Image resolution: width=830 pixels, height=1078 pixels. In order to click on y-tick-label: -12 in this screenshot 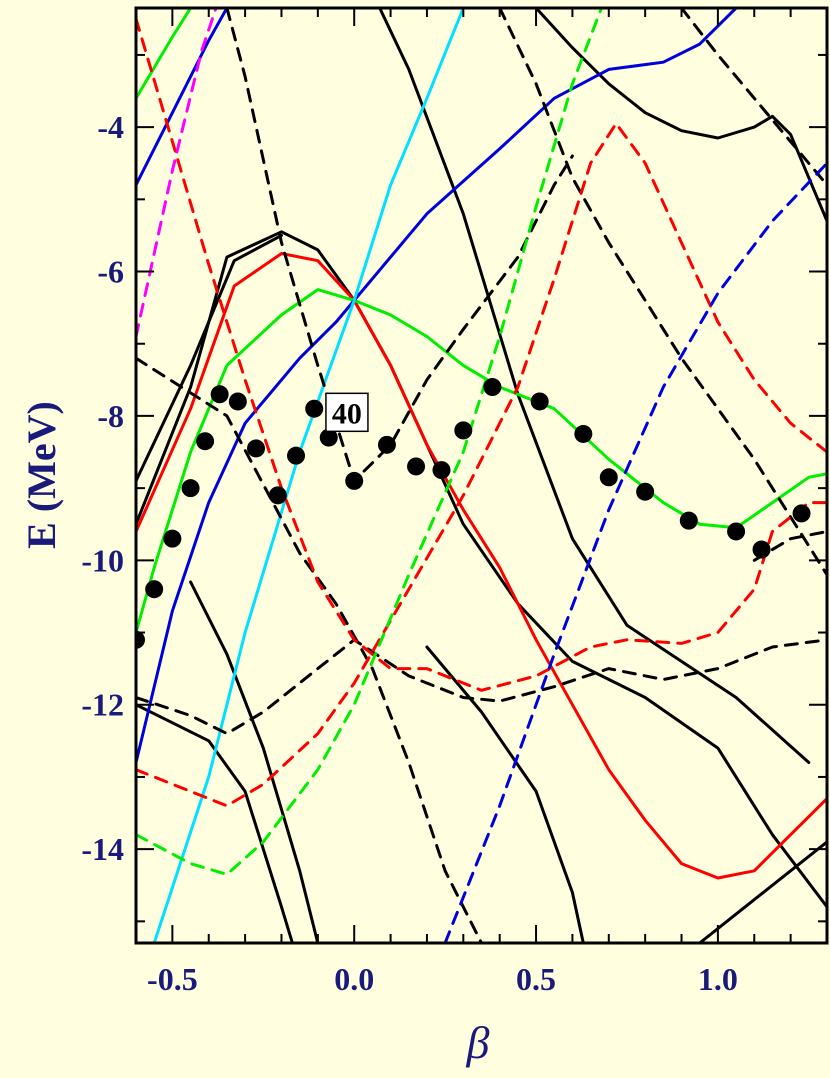, I will do `click(102, 705)`.